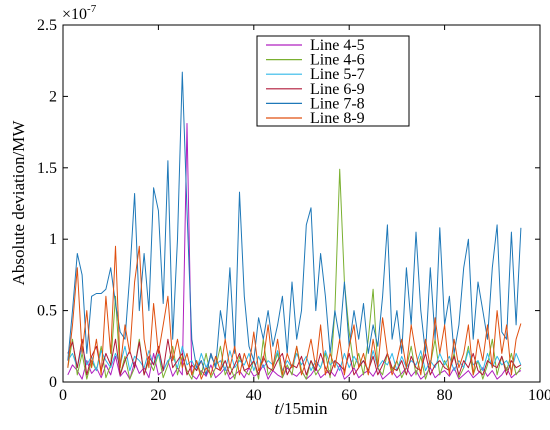 Image resolution: width=550 pixels, height=430 pixels. I want to click on y-tick-label: 1, so click(53, 239).